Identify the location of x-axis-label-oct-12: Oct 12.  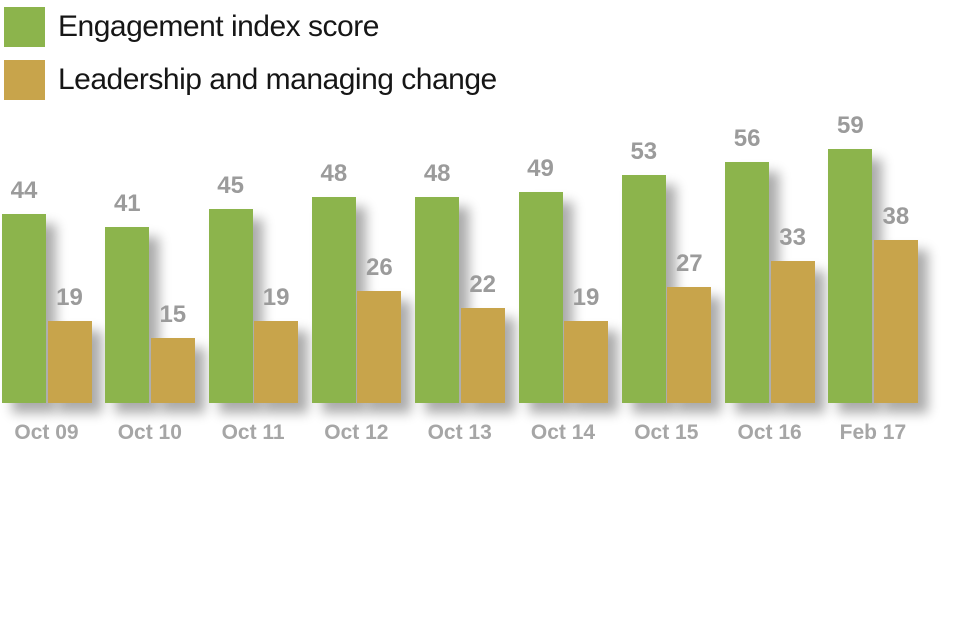
(356, 432).